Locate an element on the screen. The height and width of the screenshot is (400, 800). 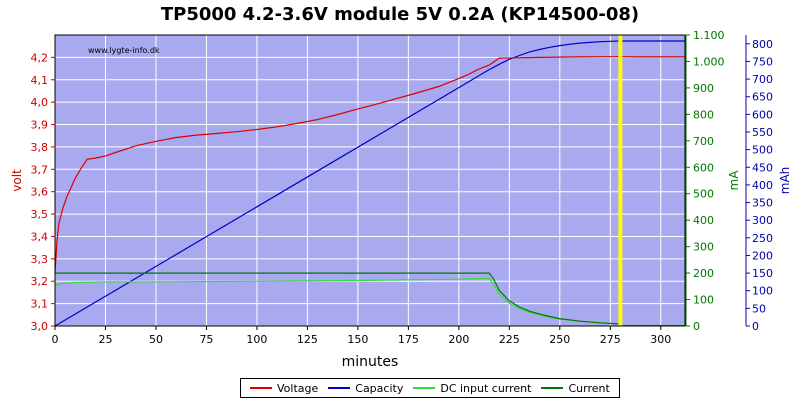
y1-tick-label: 3,1 is located at coordinates (40, 304).